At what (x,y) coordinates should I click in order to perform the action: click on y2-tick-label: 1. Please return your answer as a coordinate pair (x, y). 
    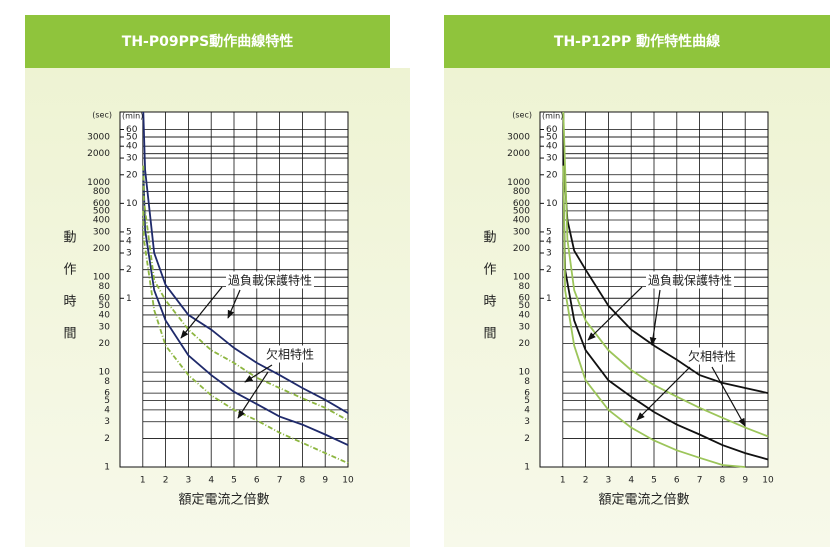
    Looking at the image, I should click on (129, 299).